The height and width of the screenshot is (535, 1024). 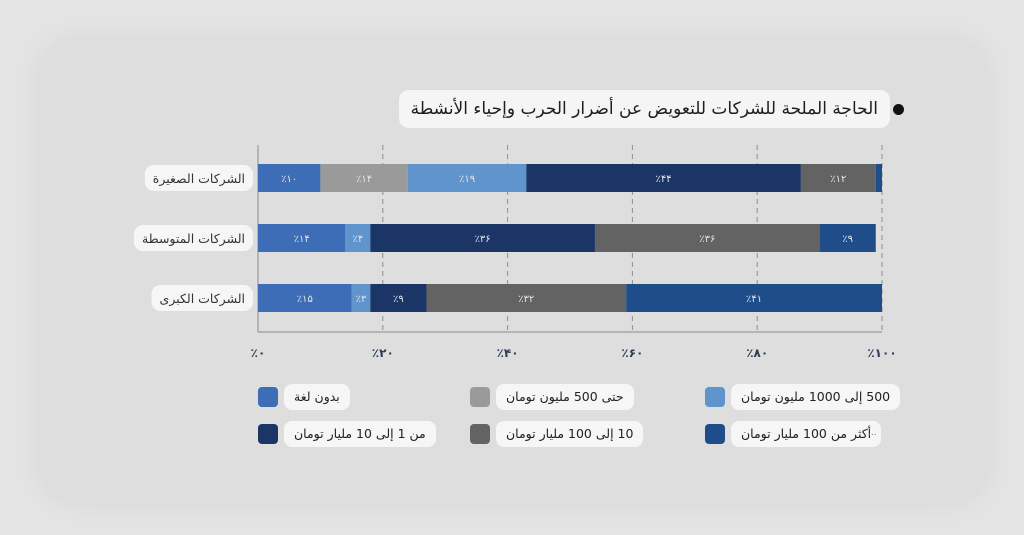 I want to click on data-label: ٪۱۹, so click(x=467, y=179).